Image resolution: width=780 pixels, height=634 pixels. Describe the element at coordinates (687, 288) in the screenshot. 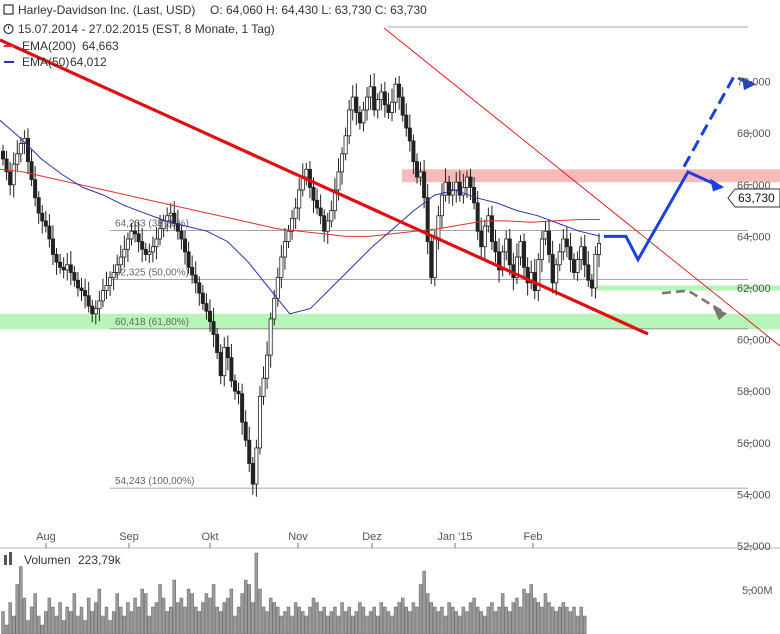

I see `zone-support_minor` at that location.